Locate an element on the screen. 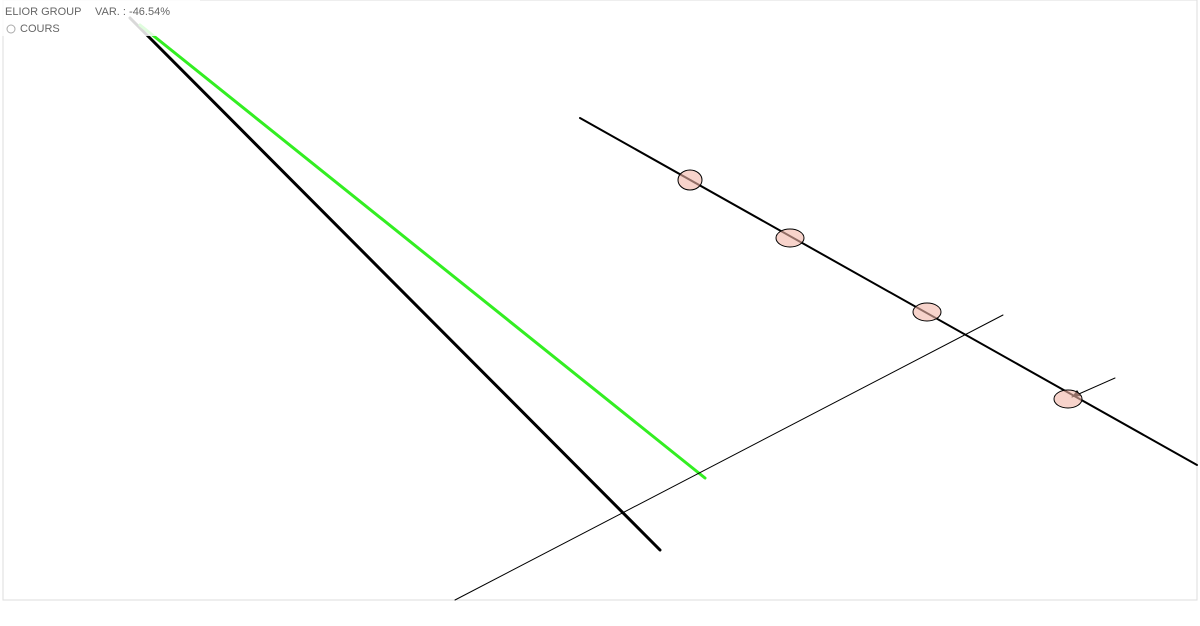  series-label: COURS is located at coordinates (40, 29).